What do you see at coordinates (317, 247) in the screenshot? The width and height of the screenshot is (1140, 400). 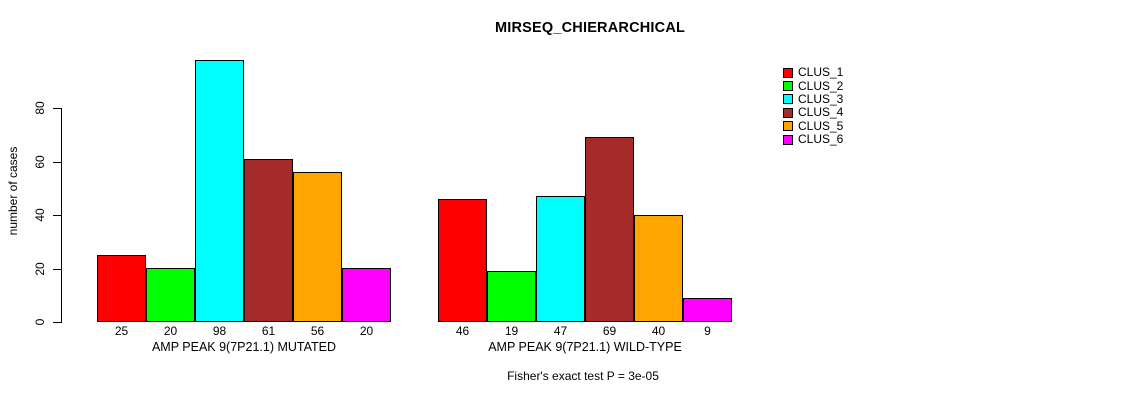 I see `bar-clus_5-group1` at bounding box center [317, 247].